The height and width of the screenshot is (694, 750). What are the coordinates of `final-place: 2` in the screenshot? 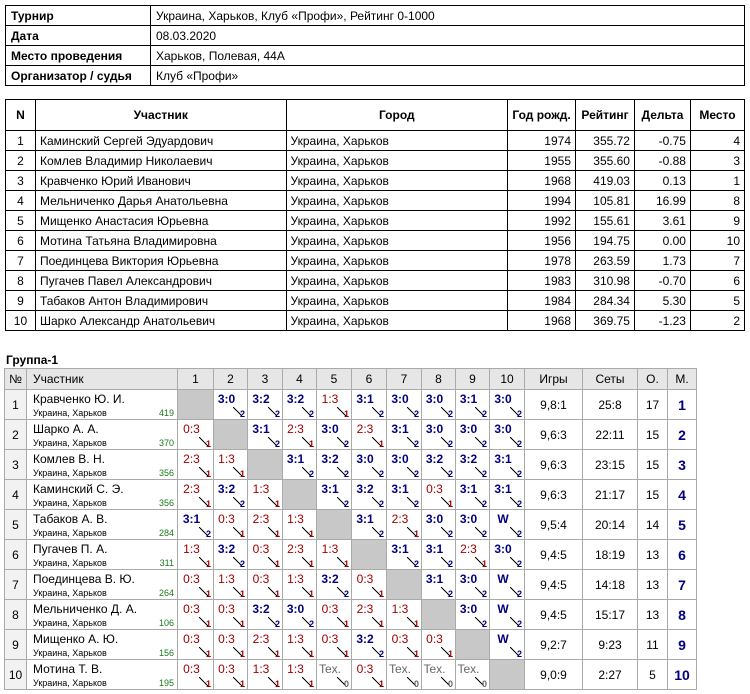 It's located at (682, 434).